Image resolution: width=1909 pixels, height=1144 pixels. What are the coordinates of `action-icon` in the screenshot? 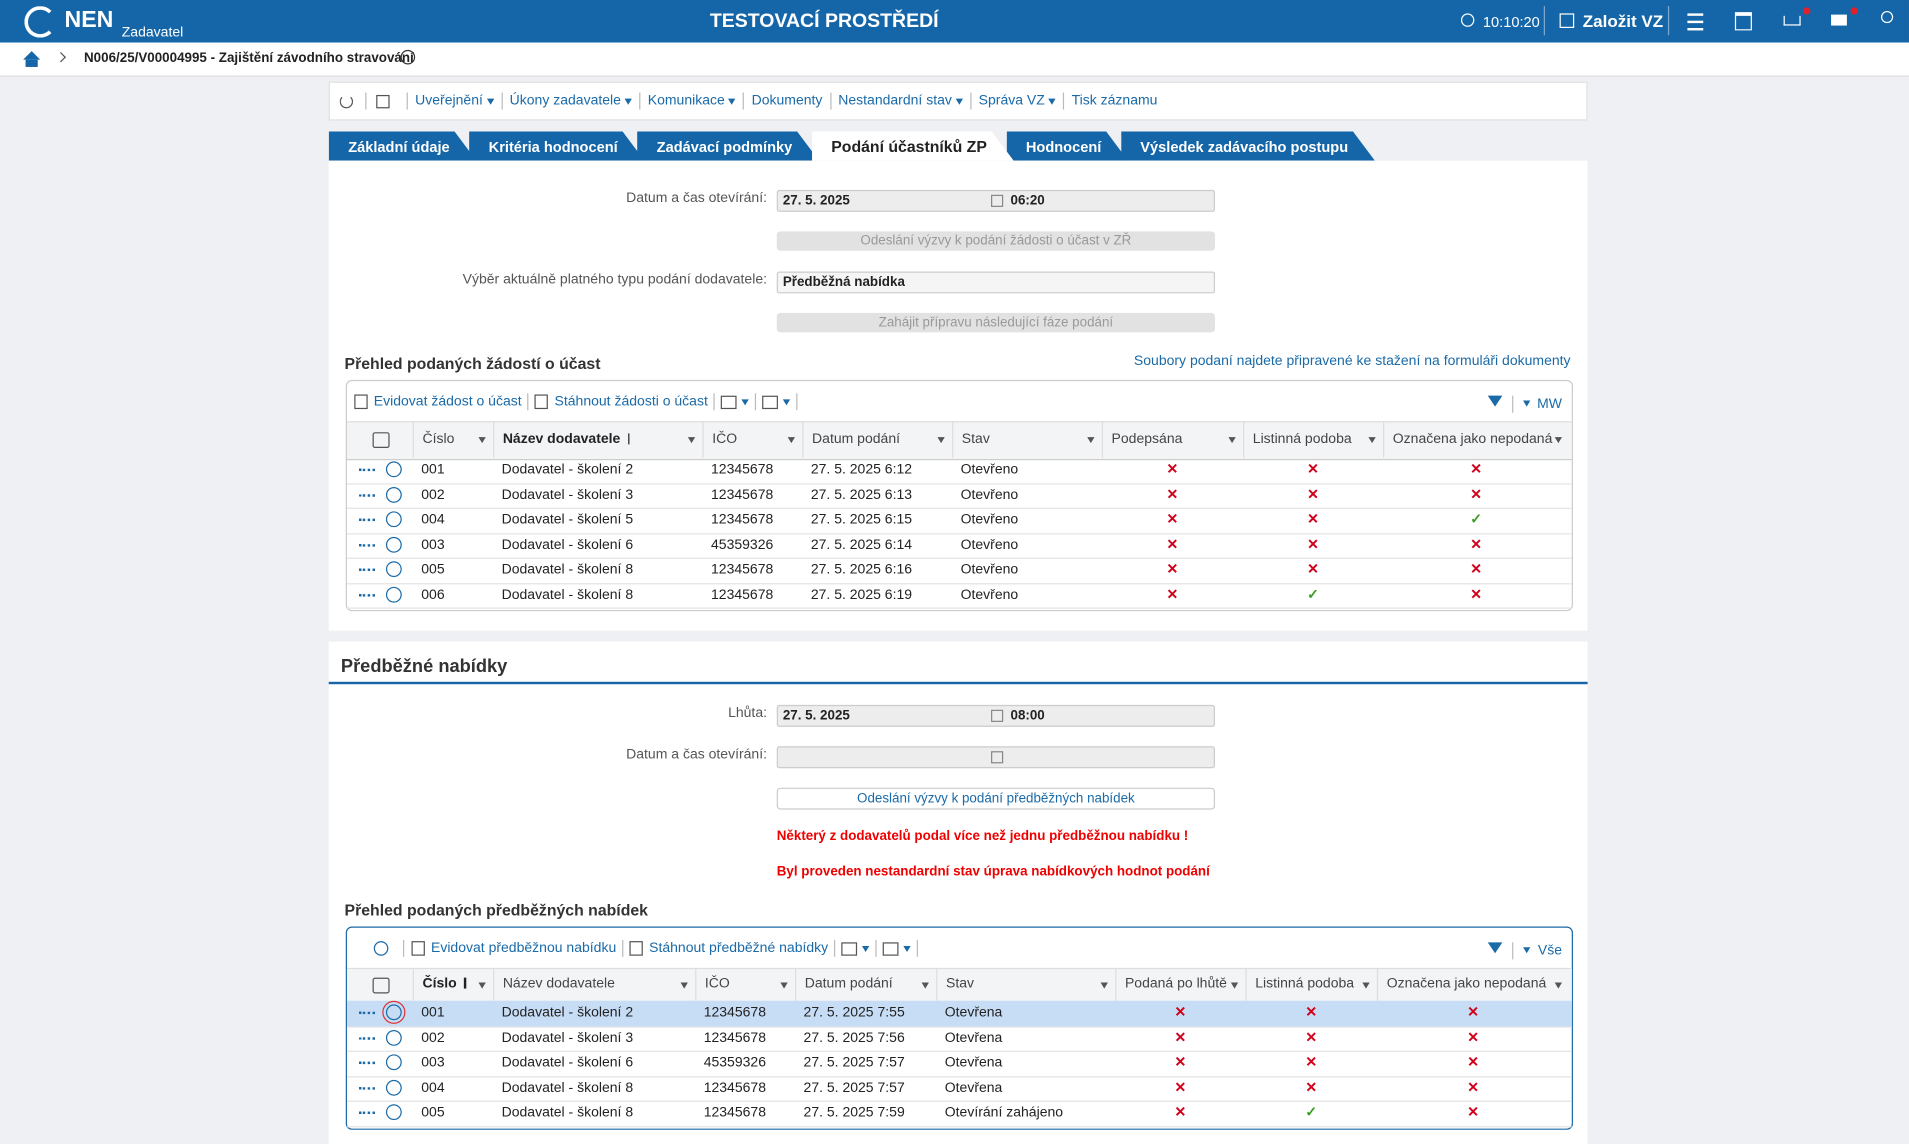 It's located at (361, 402).